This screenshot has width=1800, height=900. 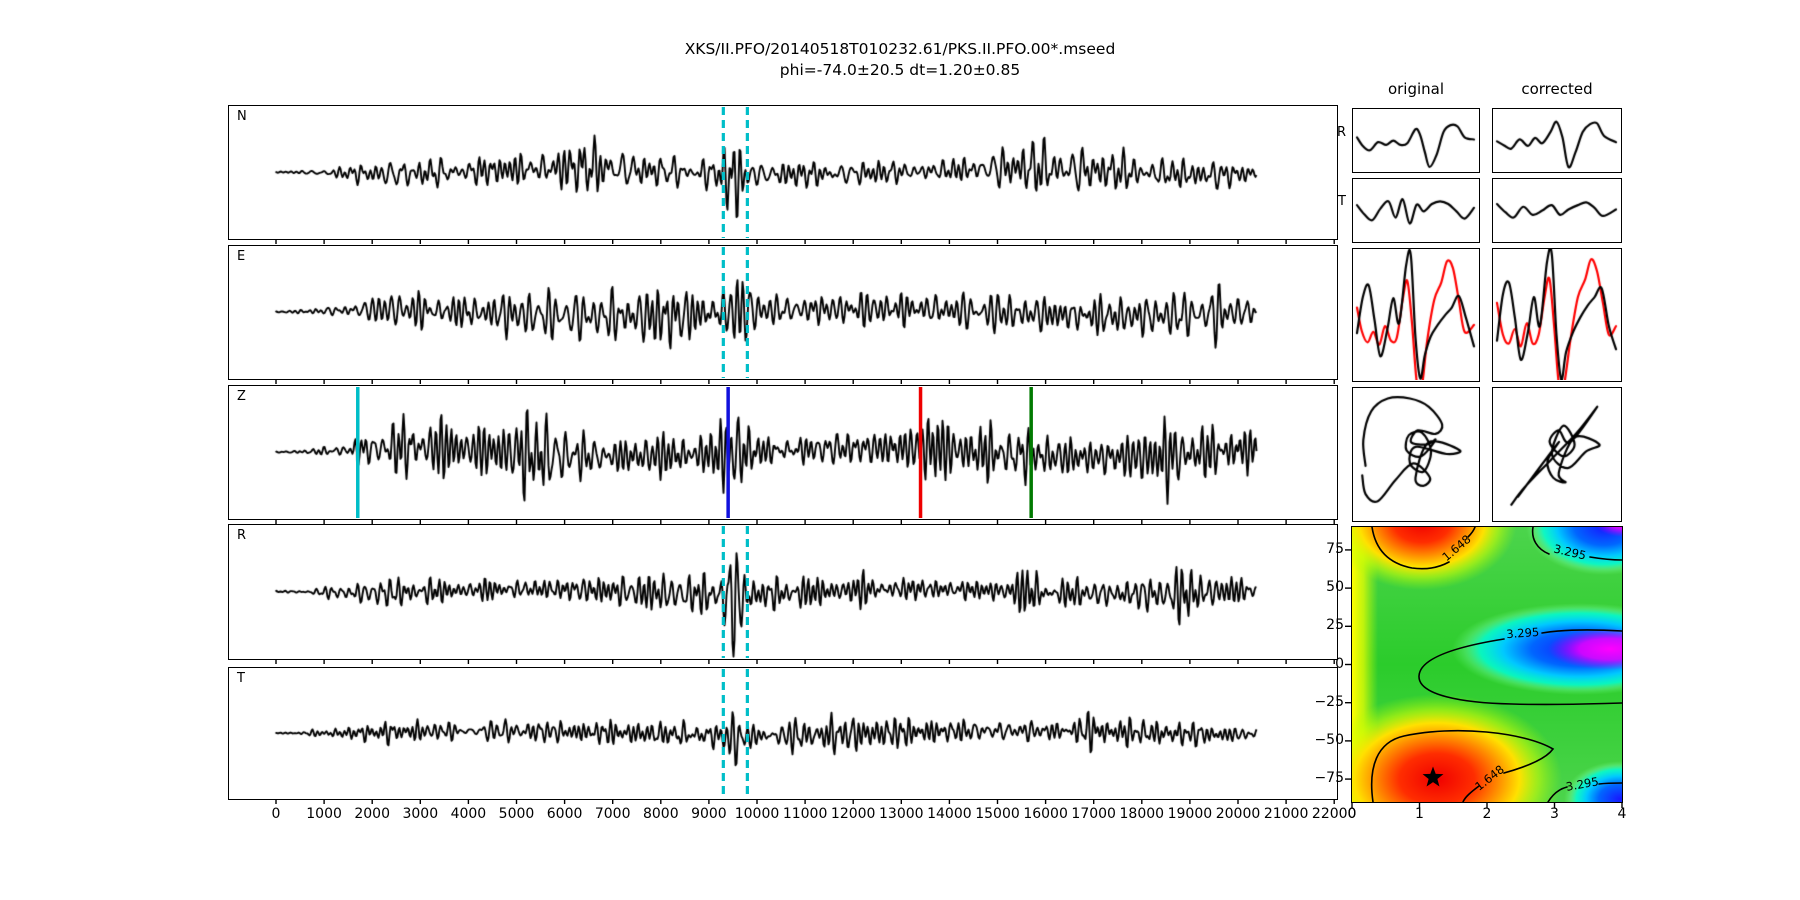 What do you see at coordinates (1352, 814) in the screenshot?
I see `dt-axis-tick-label: 0` at bounding box center [1352, 814].